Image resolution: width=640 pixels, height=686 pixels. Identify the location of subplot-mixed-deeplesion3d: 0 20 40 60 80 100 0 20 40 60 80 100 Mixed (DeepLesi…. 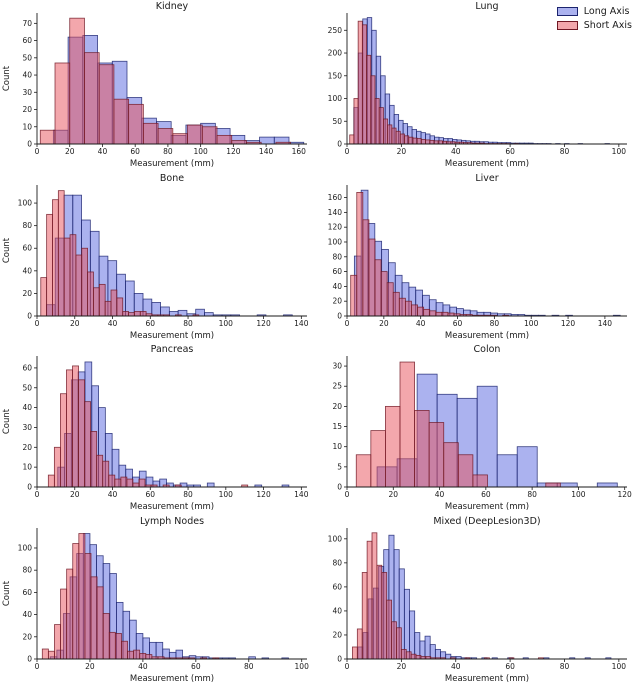
(480, 600).